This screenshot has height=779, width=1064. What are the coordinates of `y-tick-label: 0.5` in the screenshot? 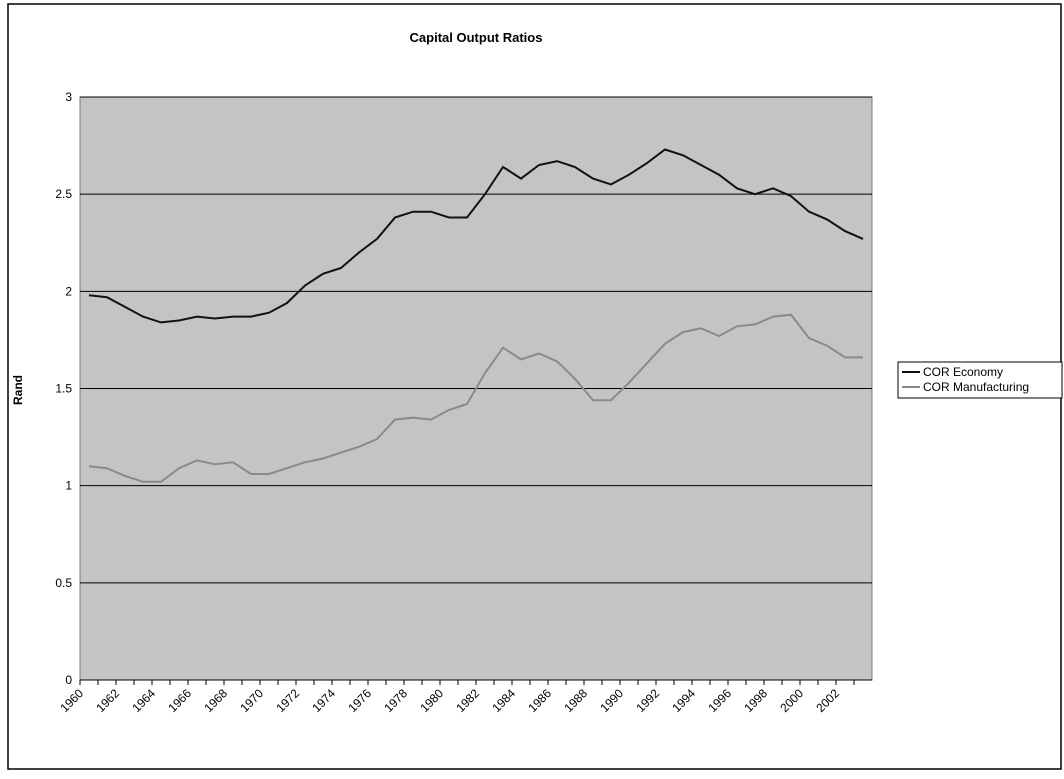 It's located at (63, 583).